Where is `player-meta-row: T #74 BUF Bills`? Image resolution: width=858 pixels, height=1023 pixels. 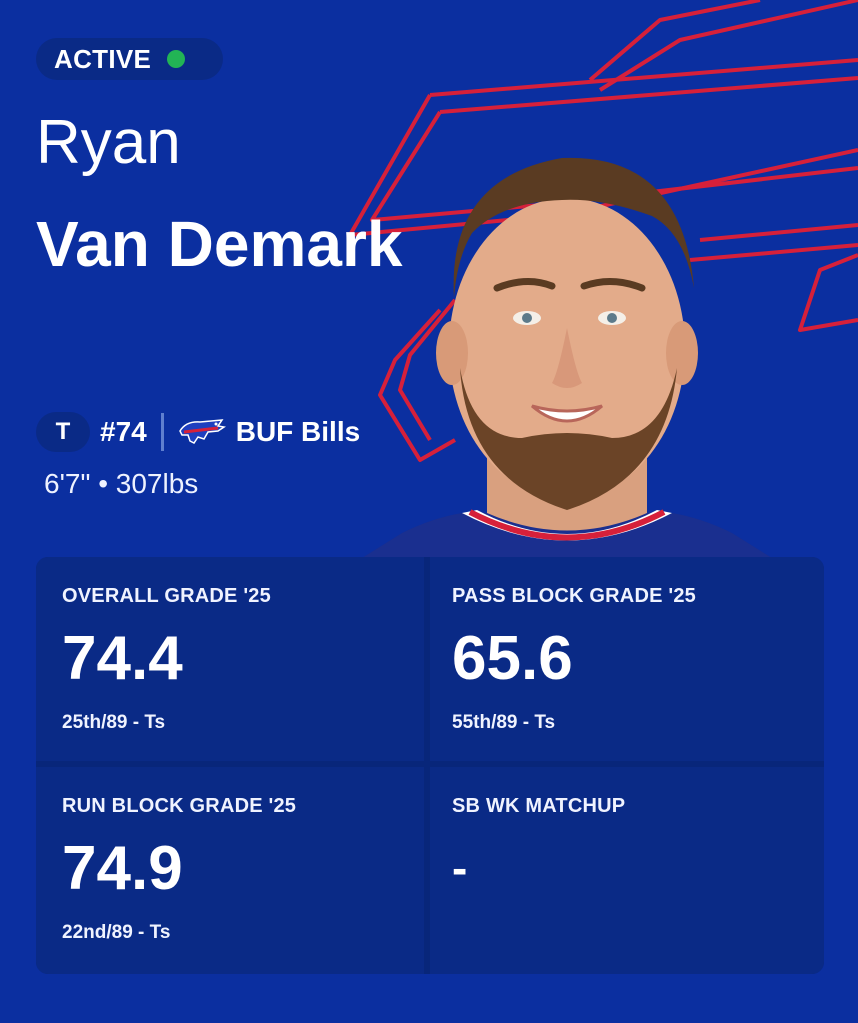 player-meta-row: T #74 BUF Bills is located at coordinates (198, 432).